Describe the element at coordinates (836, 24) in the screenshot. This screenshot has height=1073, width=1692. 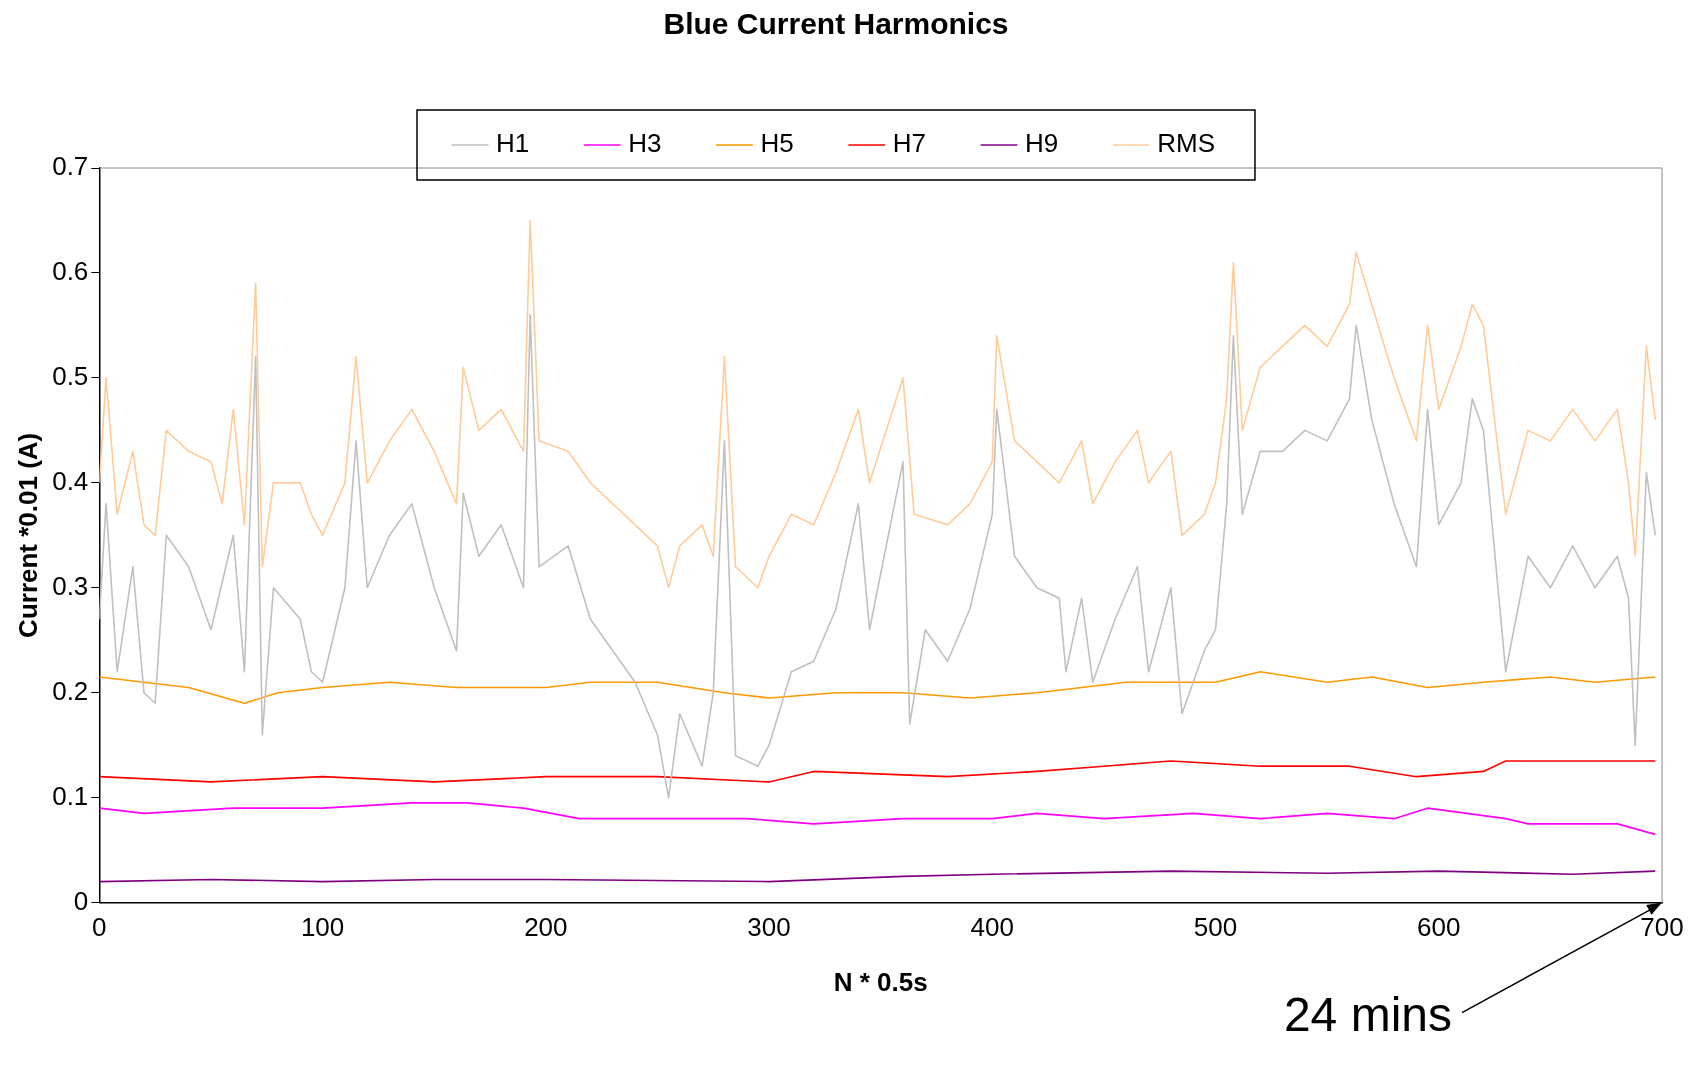
I see `chart-title: Blue Current Harmonics` at that location.